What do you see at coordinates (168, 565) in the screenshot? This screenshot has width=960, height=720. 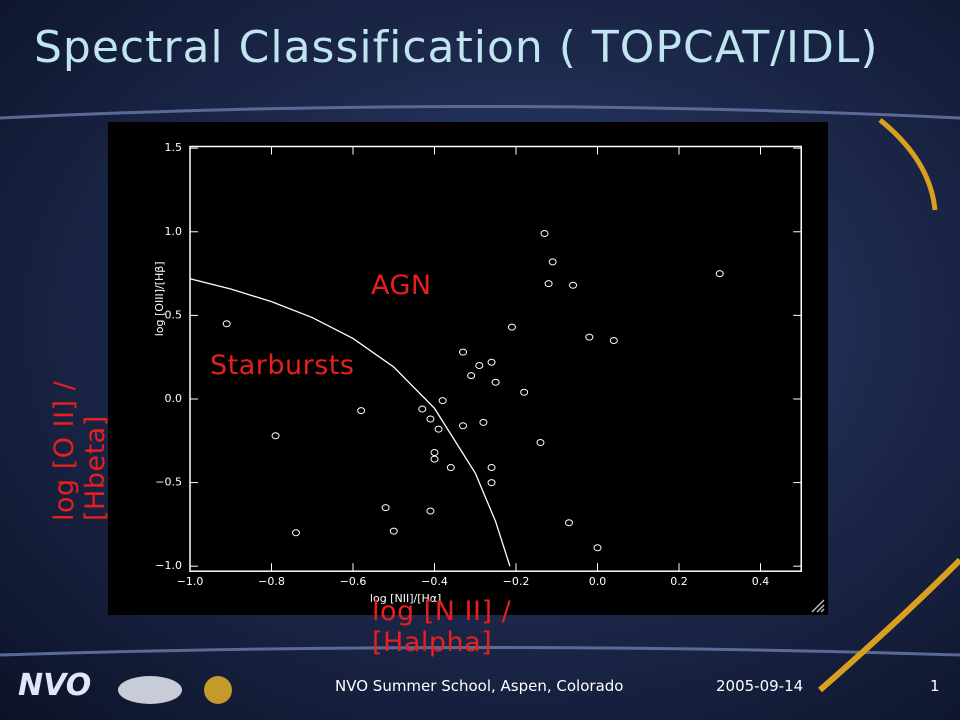 I see `y-tick-label: −1.0` at bounding box center [168, 565].